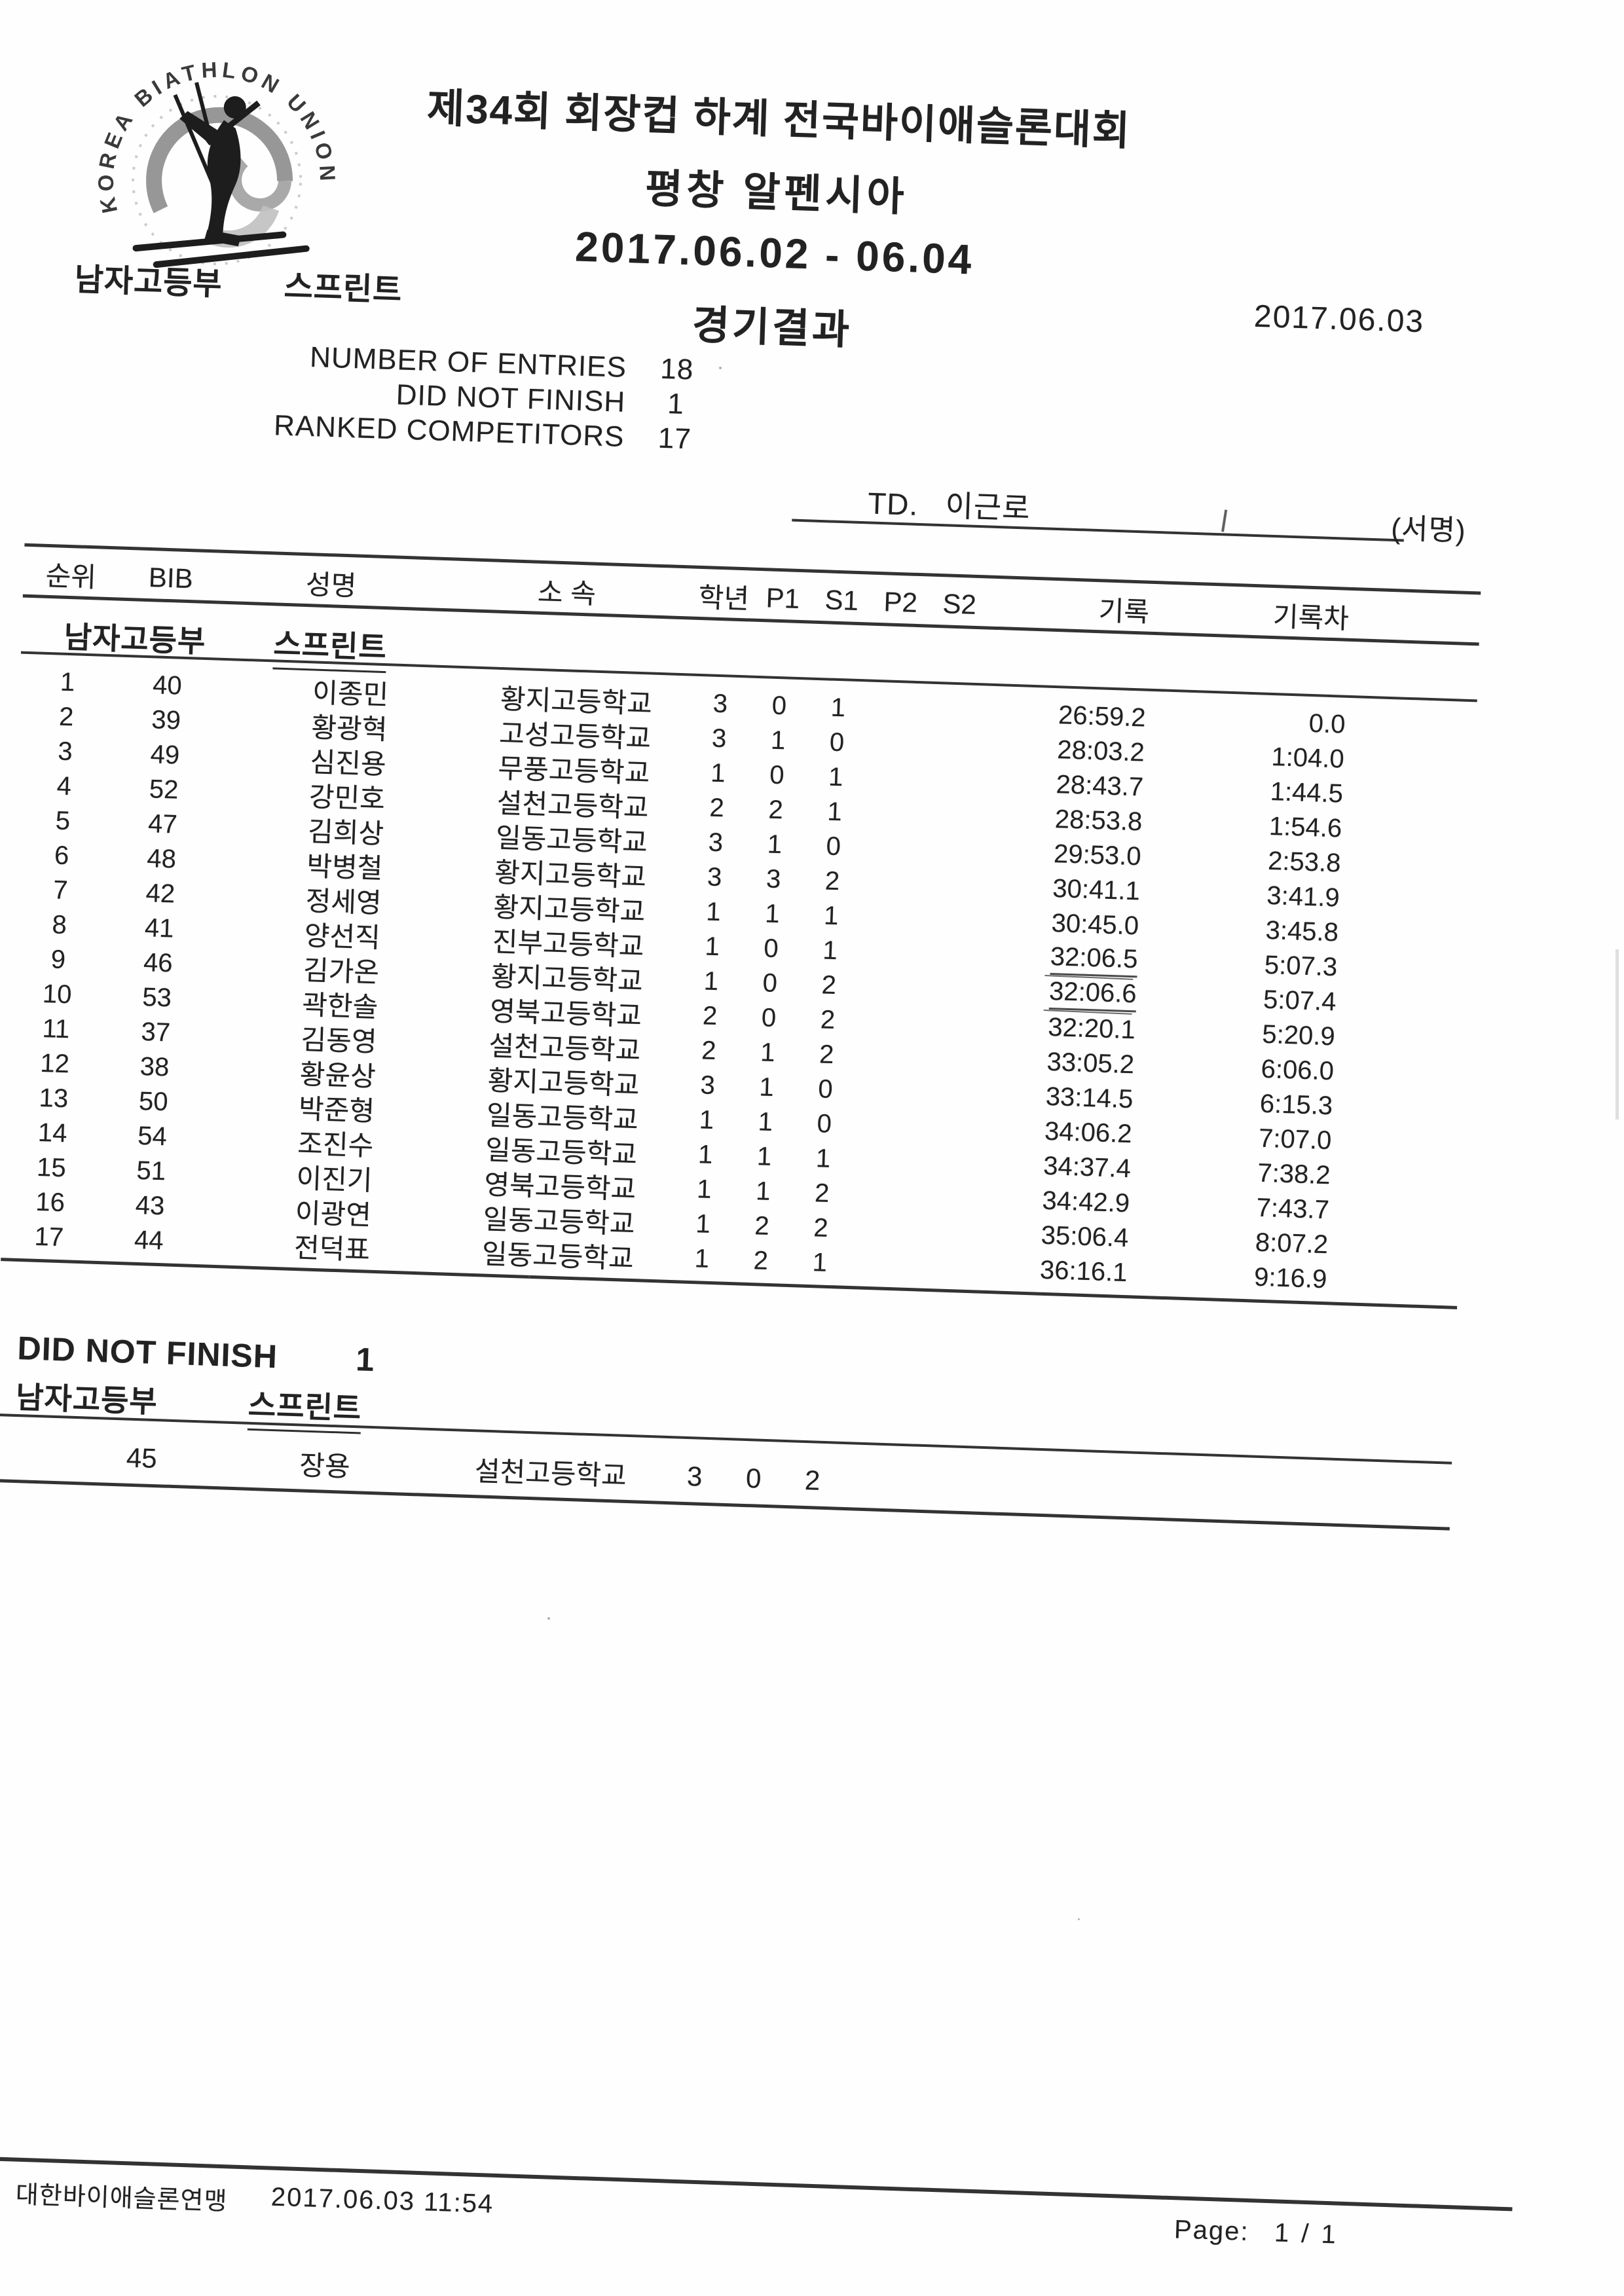 The height and width of the screenshot is (2296, 1624). Describe the element at coordinates (158, 963) in the screenshot. I see `cell-bib: 46` at that location.